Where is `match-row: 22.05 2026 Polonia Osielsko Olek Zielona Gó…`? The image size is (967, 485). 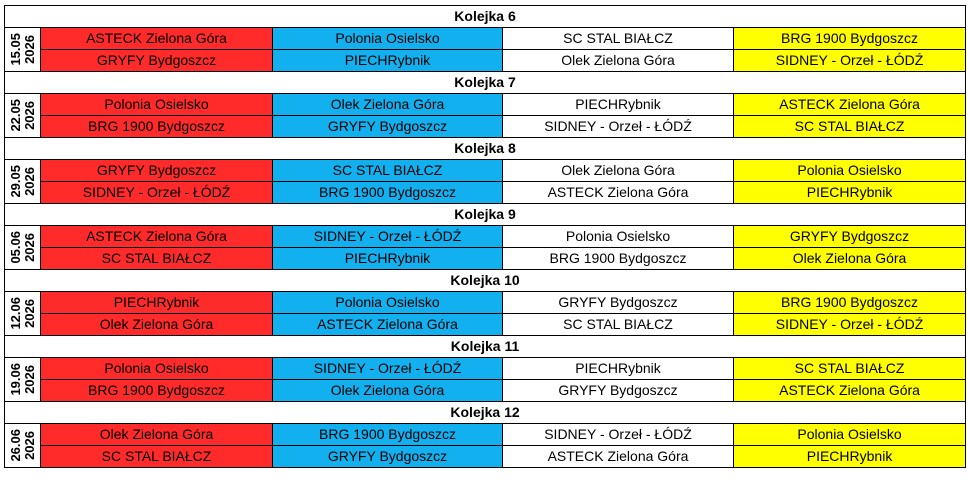
match-row: 22.05 2026 Polonia Osielsko Olek Zielona Gó… is located at coordinates (485, 115).